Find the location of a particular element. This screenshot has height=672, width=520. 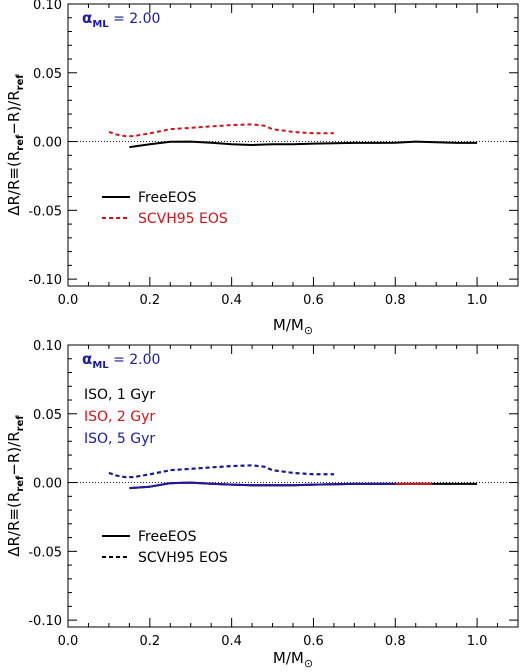

series-line-scvh95-eos-5-gyr is located at coordinates (221, 471).